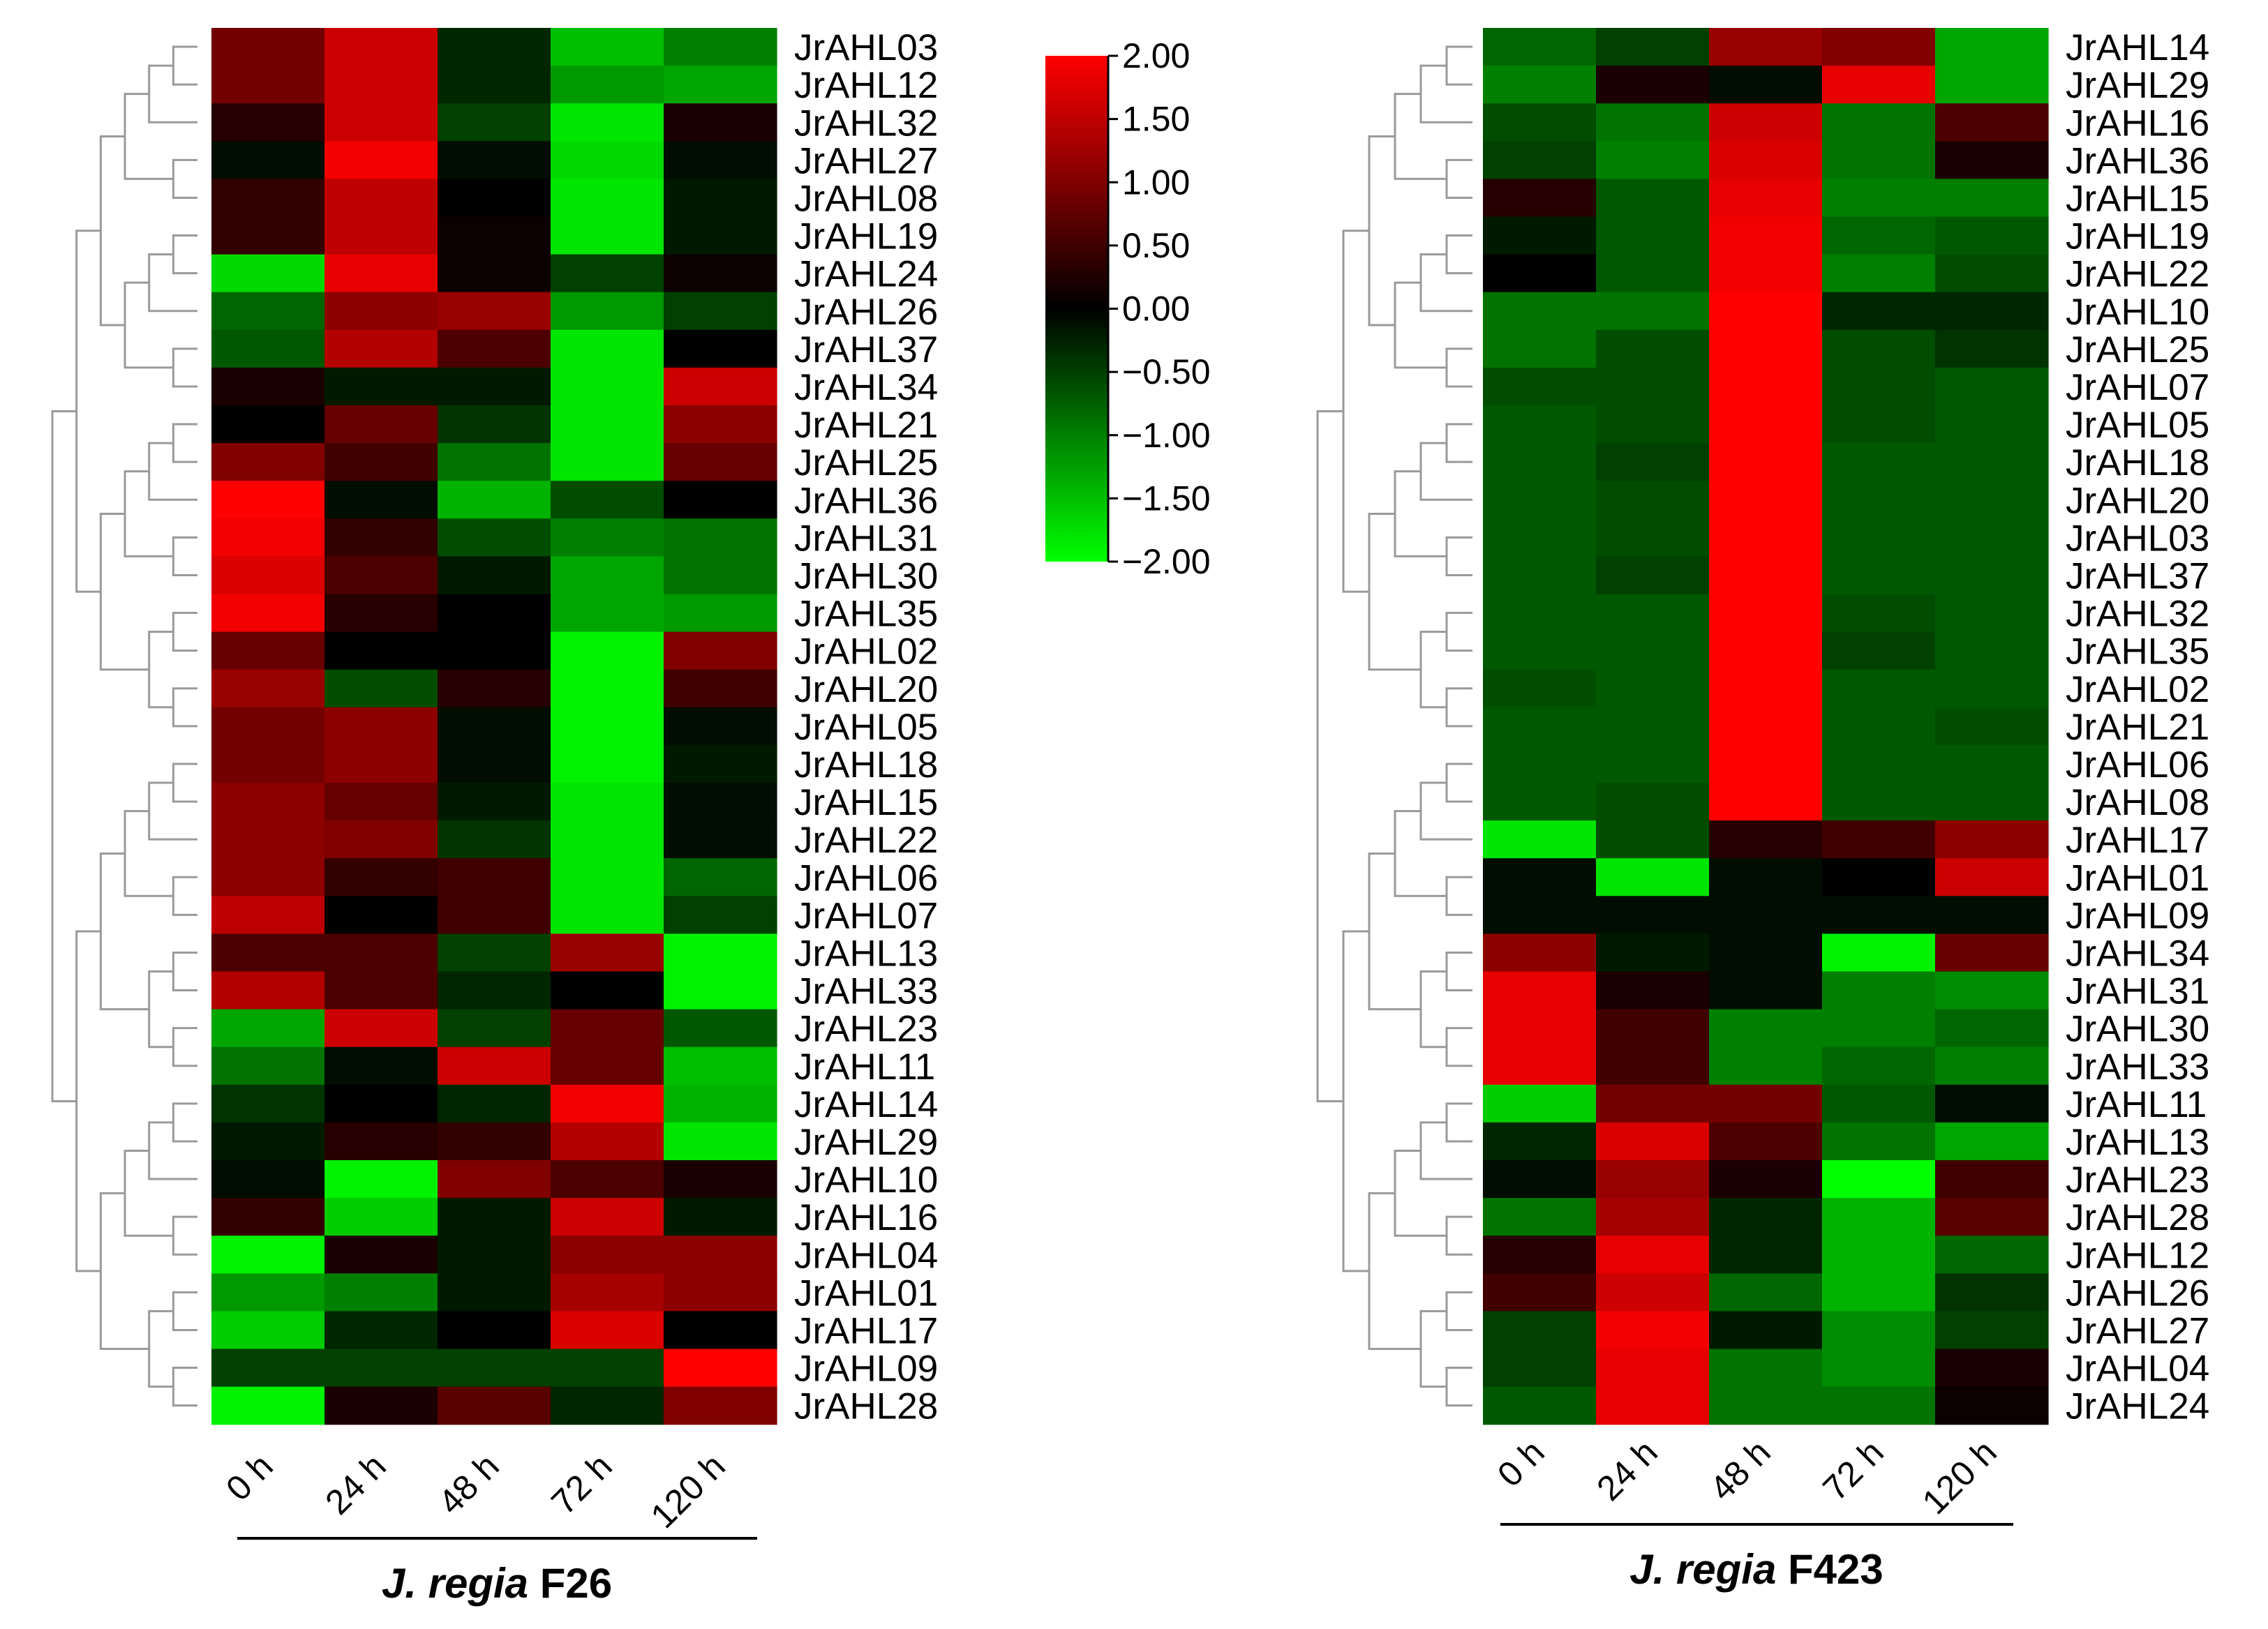 The height and width of the screenshot is (1629, 2268). Describe the element at coordinates (2137, 765) in the screenshot. I see `row-label: JrAHL06` at that location.